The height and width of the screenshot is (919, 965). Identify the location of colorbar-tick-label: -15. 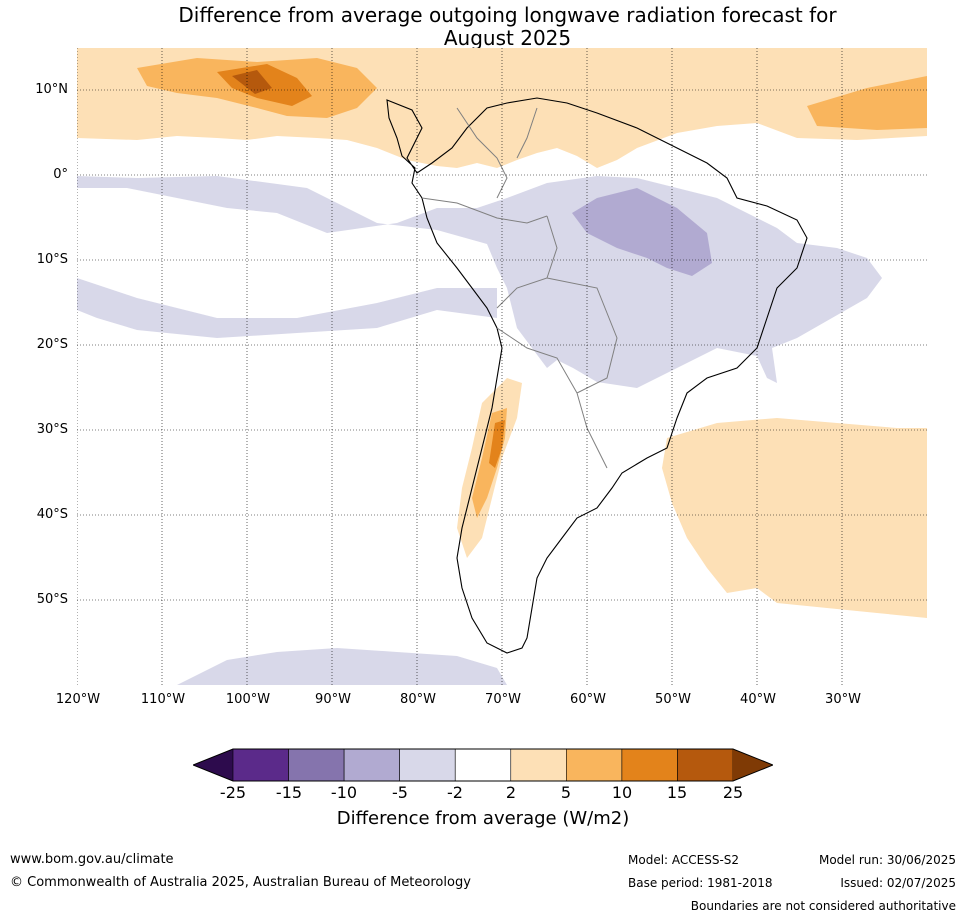
(289, 792).